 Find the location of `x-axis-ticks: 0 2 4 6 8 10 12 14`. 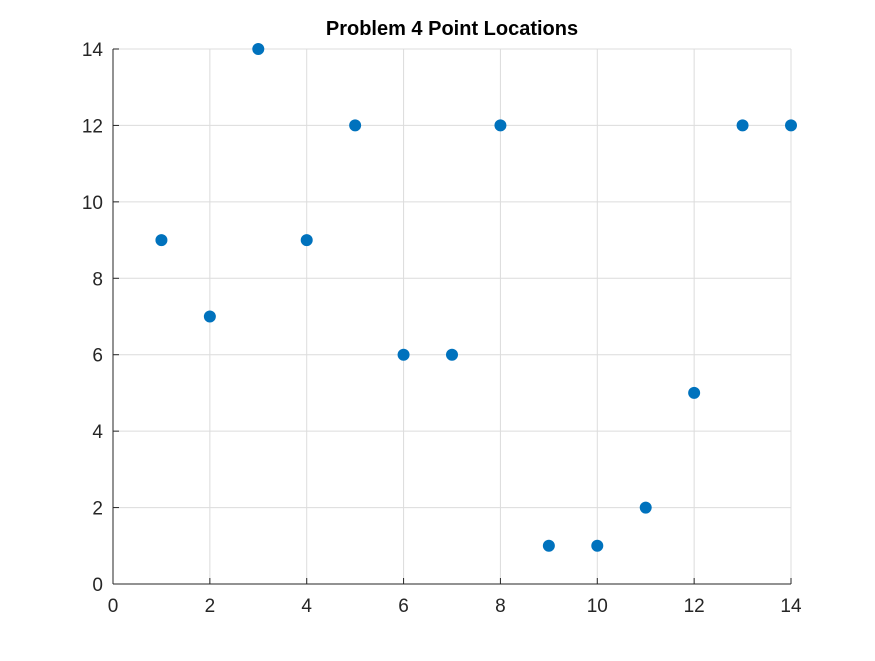

x-axis-ticks: 0 2 4 6 8 10 12 14 is located at coordinates (455, 597).